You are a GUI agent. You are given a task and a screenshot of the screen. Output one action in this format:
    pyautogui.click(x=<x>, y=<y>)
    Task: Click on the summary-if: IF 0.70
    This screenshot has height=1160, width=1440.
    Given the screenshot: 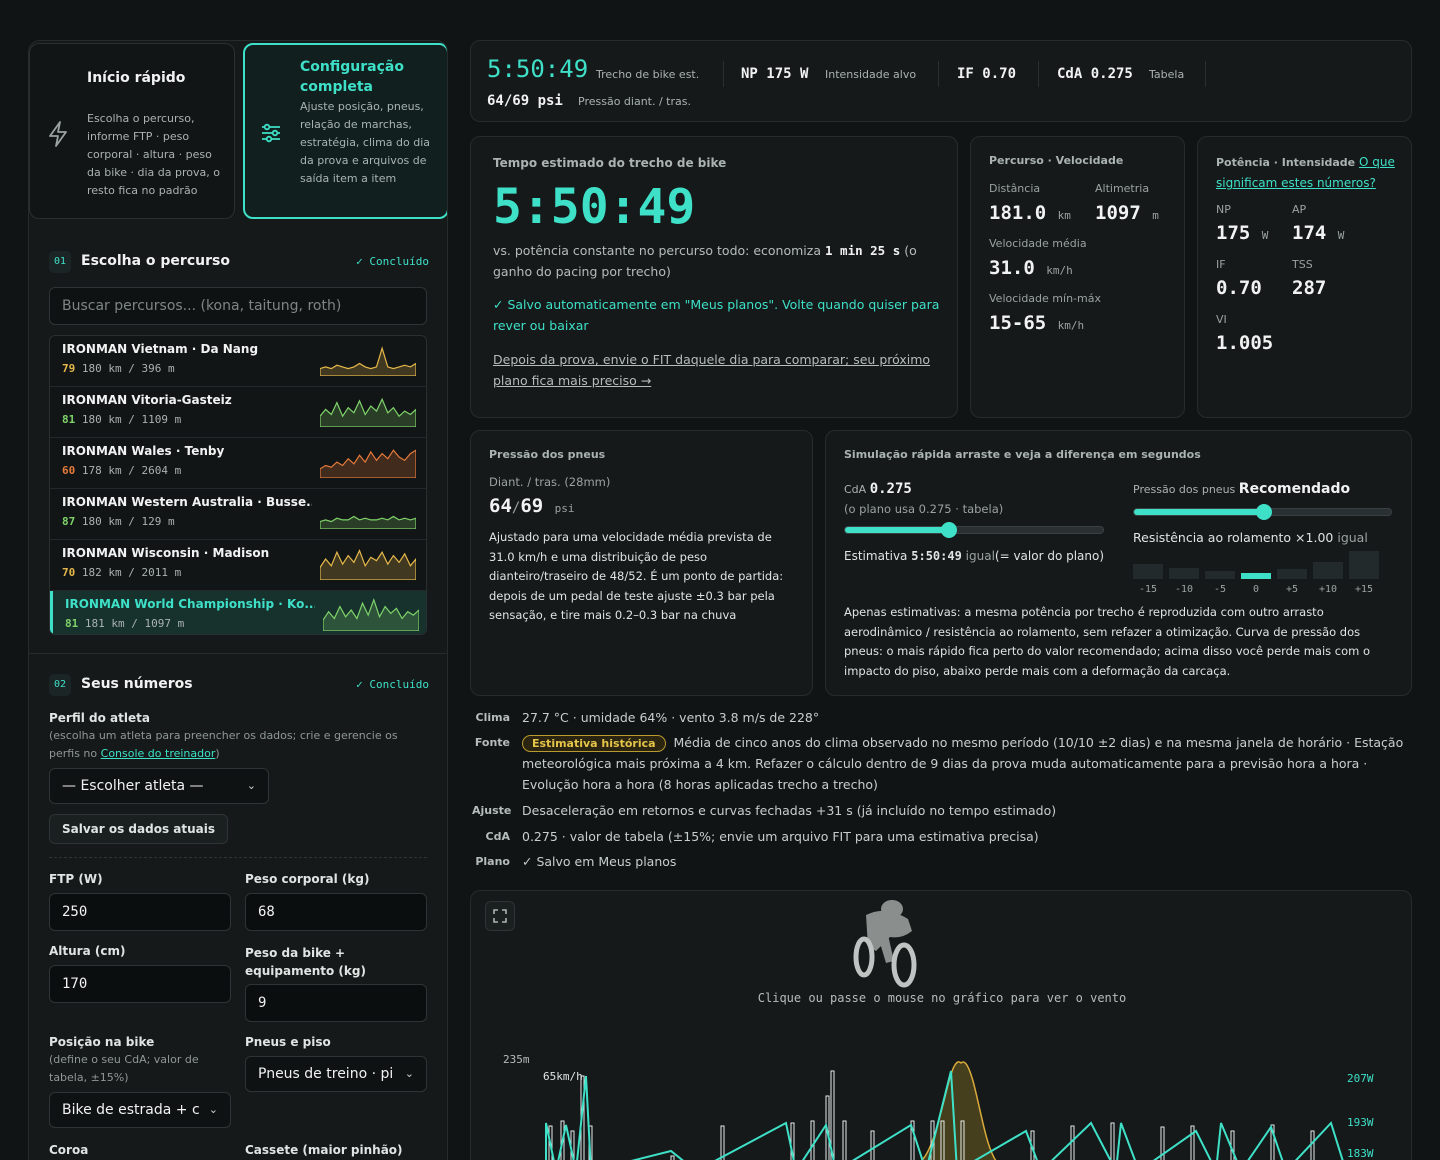 What is the action you would take?
    pyautogui.click(x=987, y=74)
    